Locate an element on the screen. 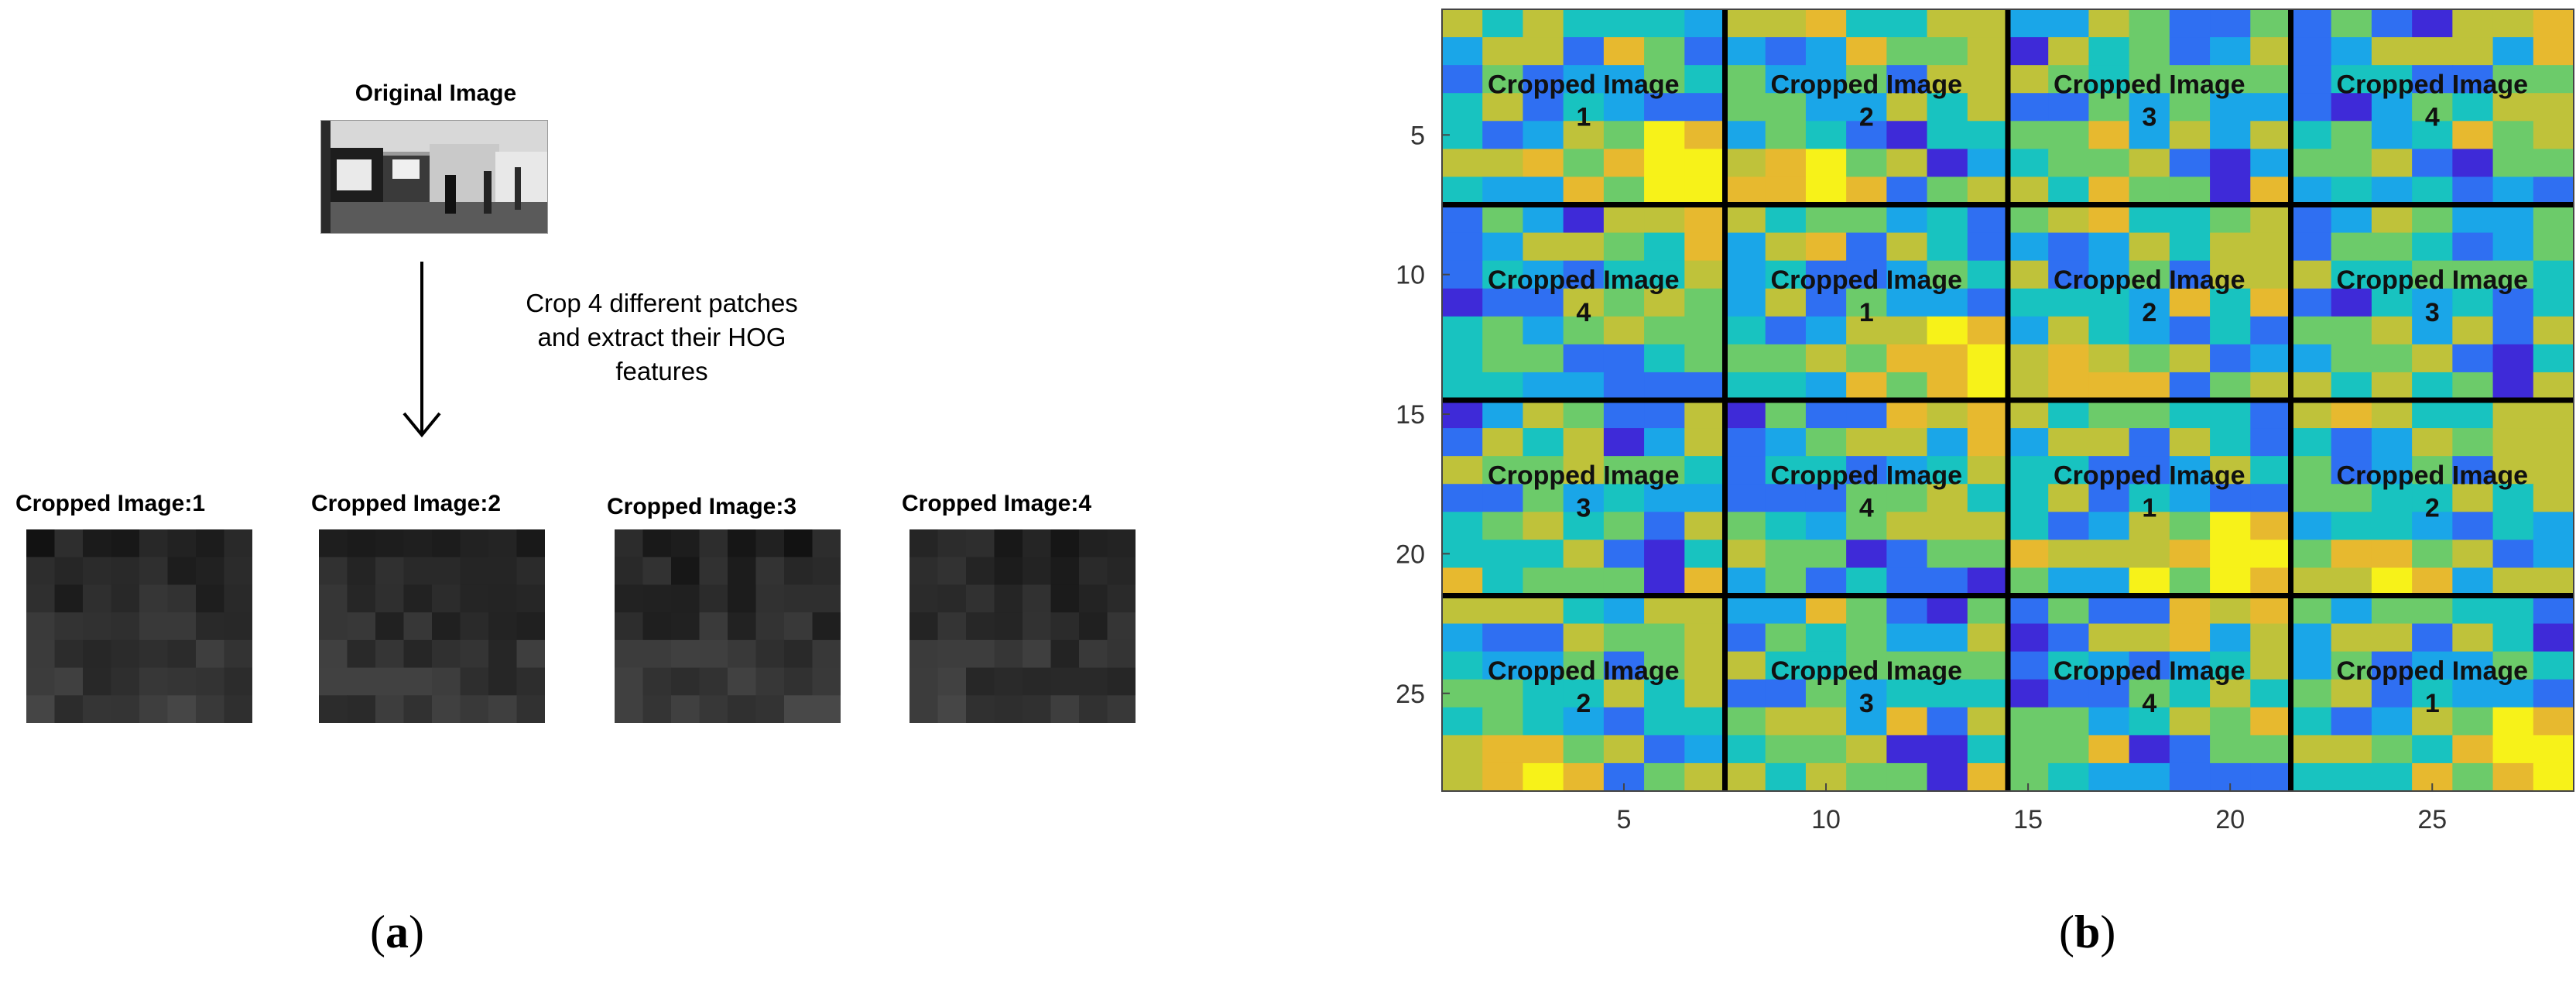 The width and height of the screenshot is (2576, 990). sub-label-b-letter: b is located at coordinates (2087, 931).